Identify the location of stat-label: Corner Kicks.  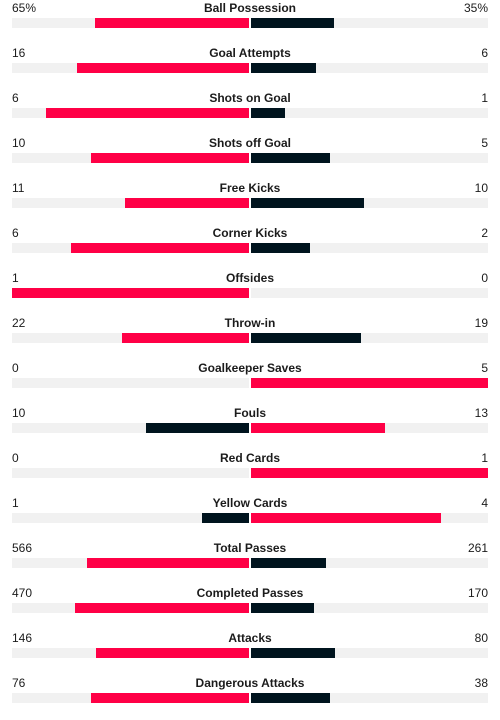
(250, 233).